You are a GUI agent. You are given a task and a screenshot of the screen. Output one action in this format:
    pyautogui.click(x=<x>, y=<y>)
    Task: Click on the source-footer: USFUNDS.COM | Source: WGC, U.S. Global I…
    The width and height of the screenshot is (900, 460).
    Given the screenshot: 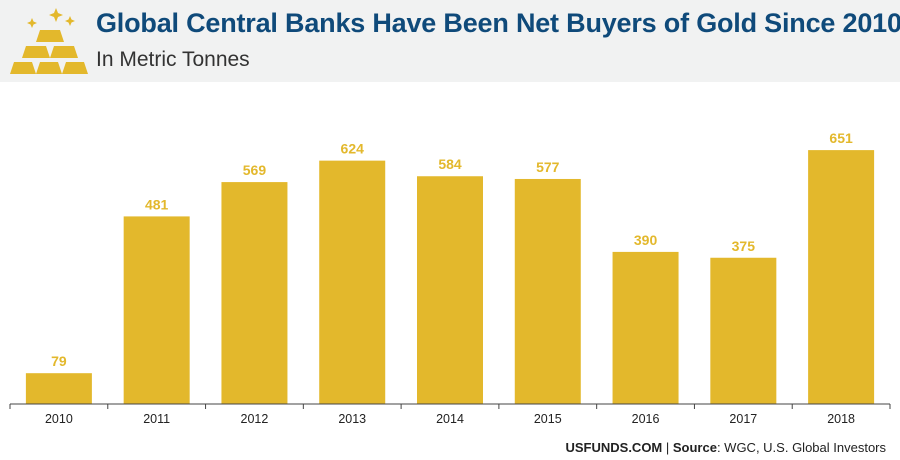 What is the action you would take?
    pyautogui.click(x=725, y=447)
    